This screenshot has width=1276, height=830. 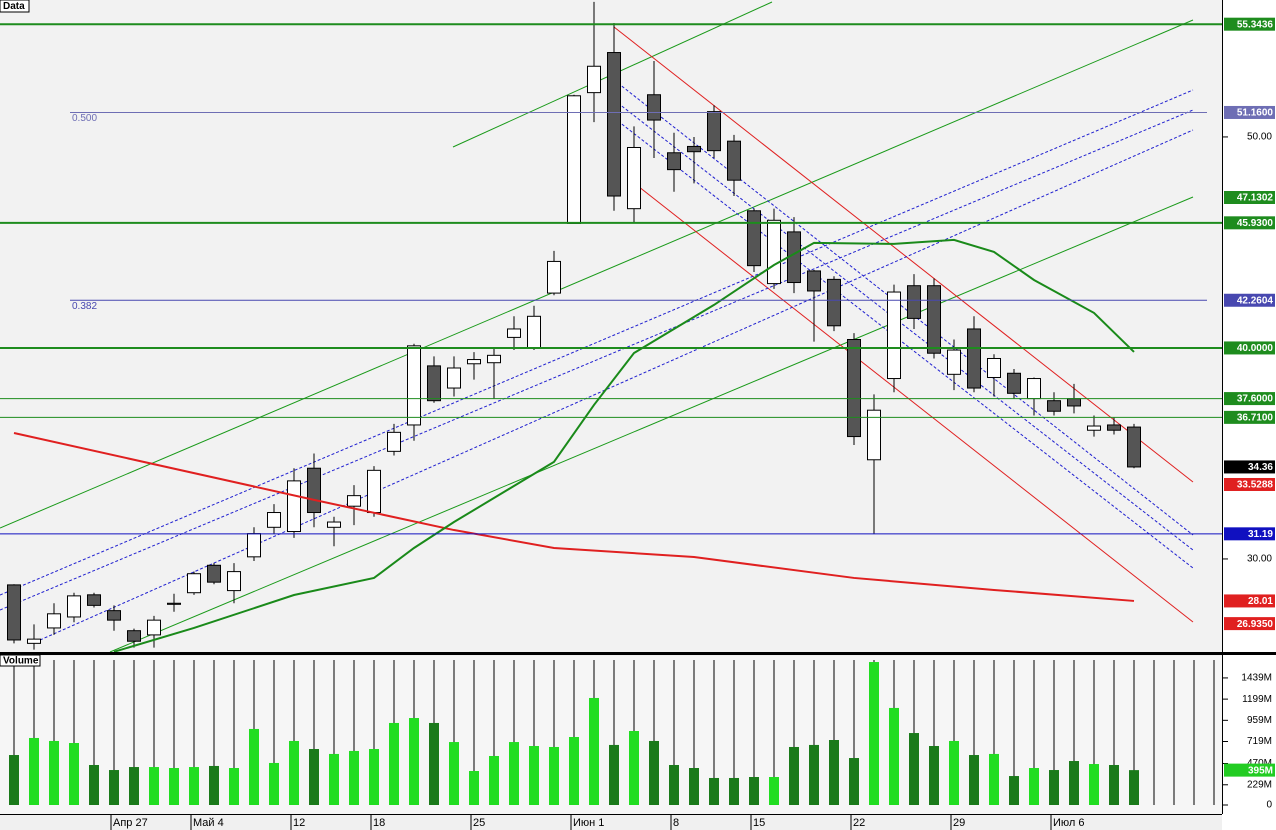 What do you see at coordinates (1259, 137) in the screenshot?
I see `y-tick-label: 50.00` at bounding box center [1259, 137].